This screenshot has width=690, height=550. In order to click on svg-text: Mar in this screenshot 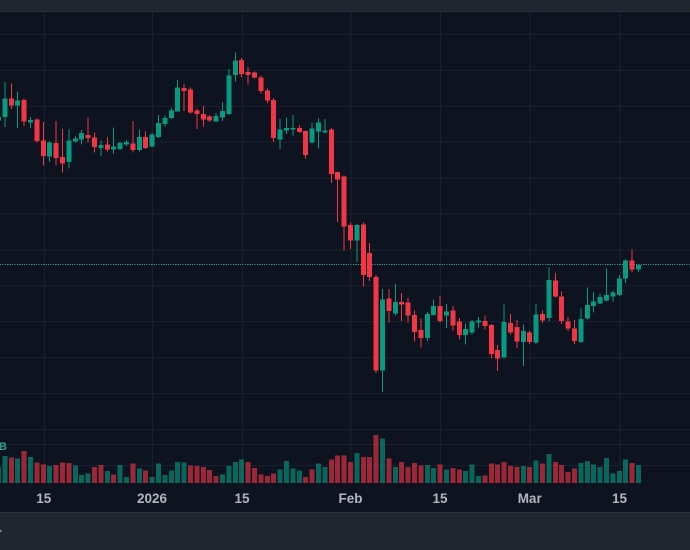, I will do `click(530, 498)`.